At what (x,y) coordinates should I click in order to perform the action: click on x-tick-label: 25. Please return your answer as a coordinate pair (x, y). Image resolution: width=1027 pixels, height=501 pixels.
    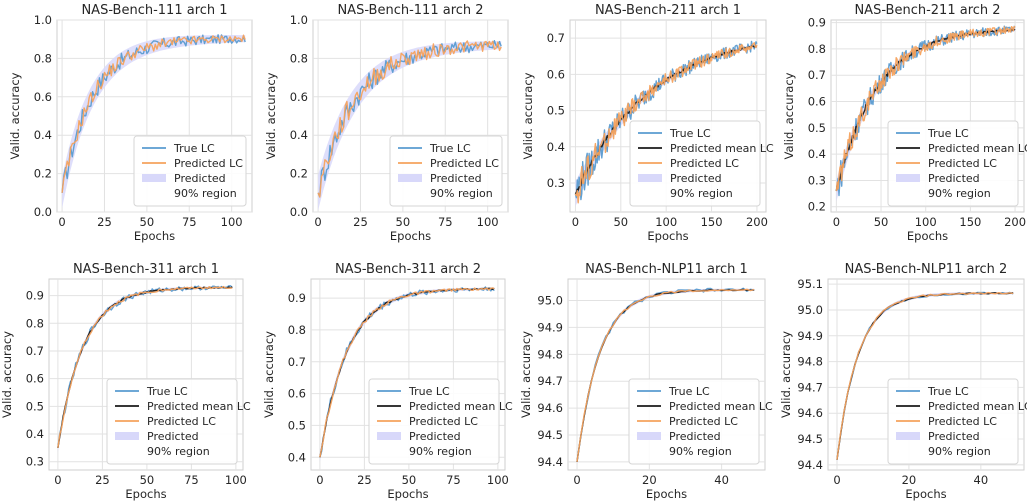
    Looking at the image, I should click on (364, 480).